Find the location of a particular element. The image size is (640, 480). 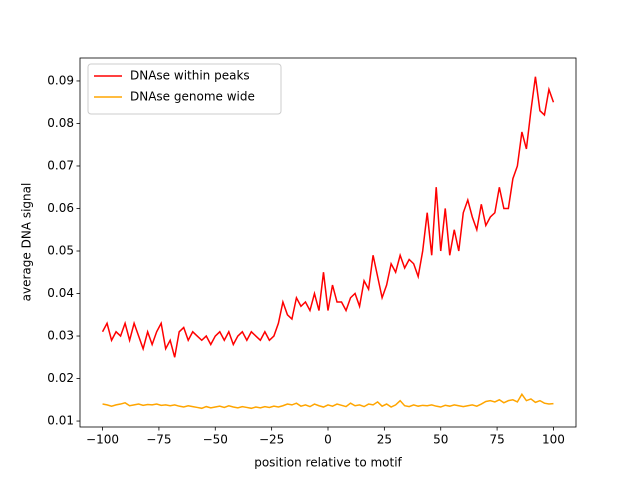

y-tick-label: 0.01 is located at coordinates (60, 421).